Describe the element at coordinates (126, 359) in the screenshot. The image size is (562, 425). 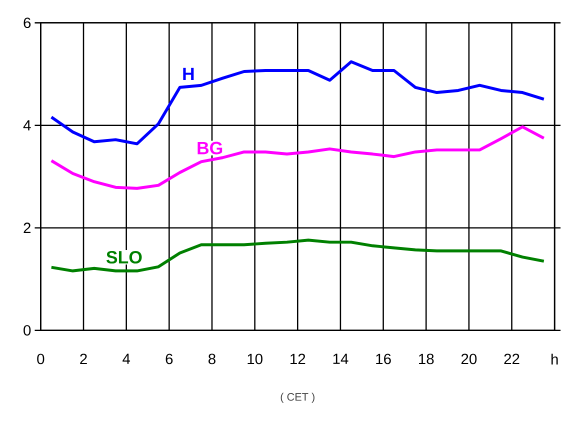
I see `x-tick-label: 4` at that location.